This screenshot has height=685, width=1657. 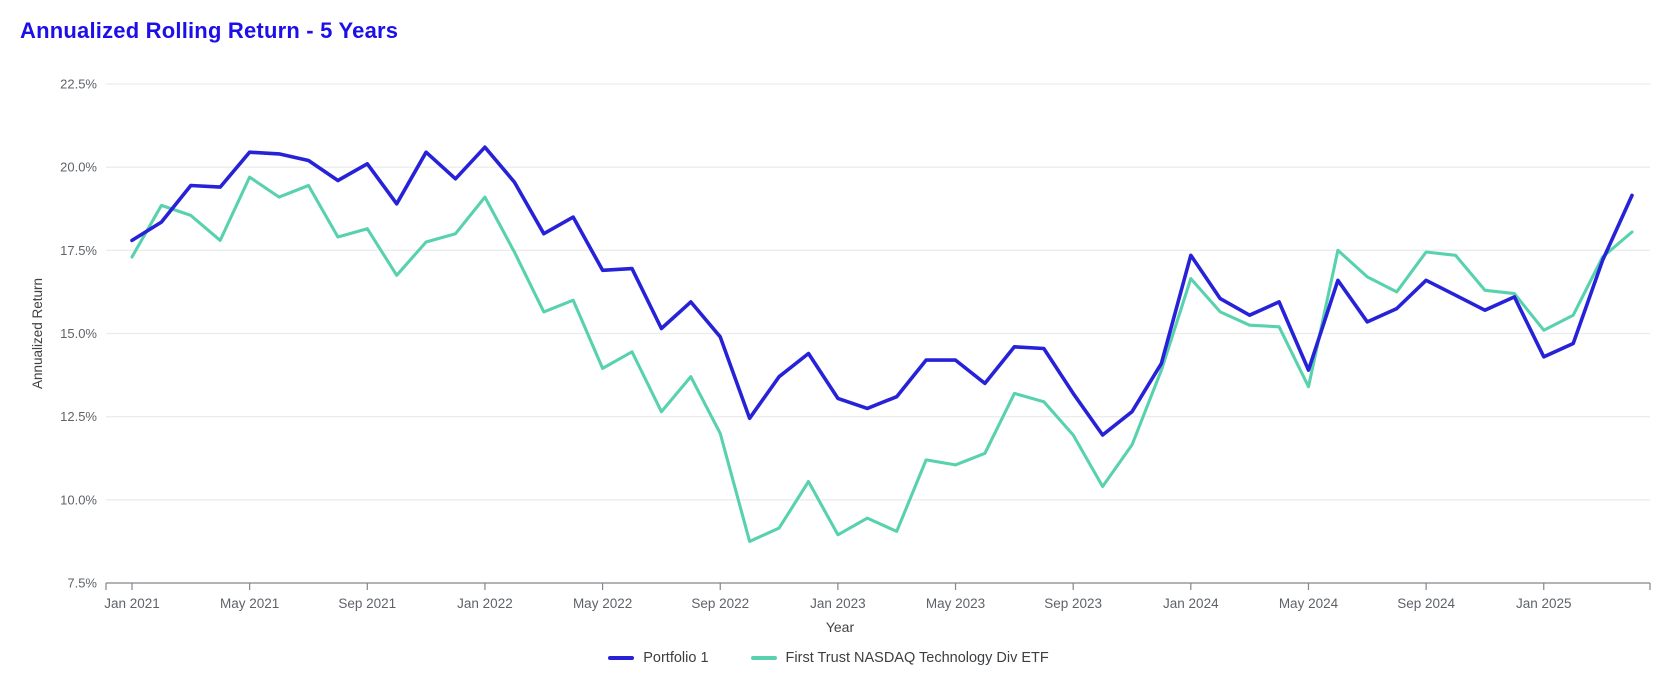 I want to click on x-tick-label: Jan 2021, so click(x=132, y=603).